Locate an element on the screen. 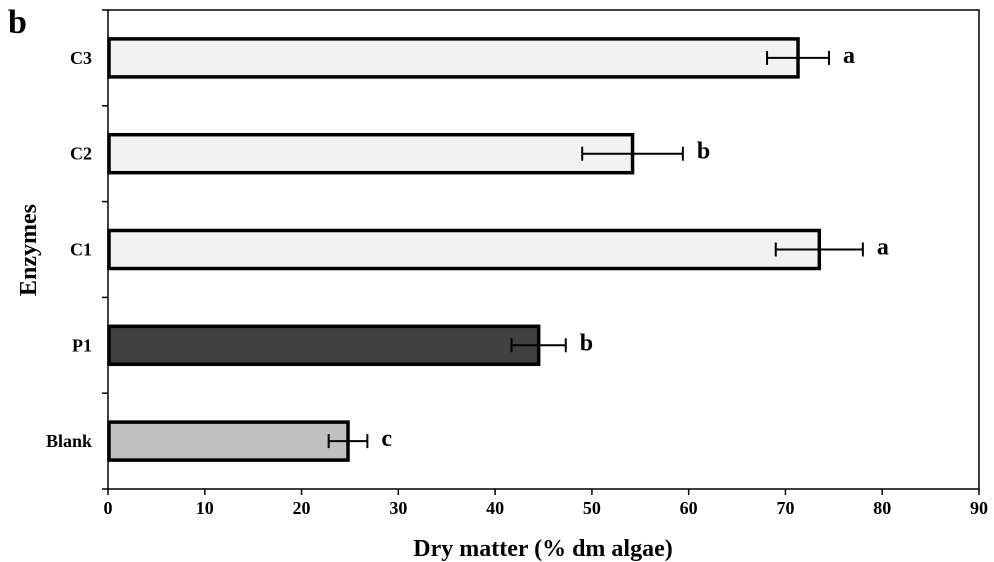 The width and height of the screenshot is (994, 562). x-tick-label: 30 is located at coordinates (398, 508).